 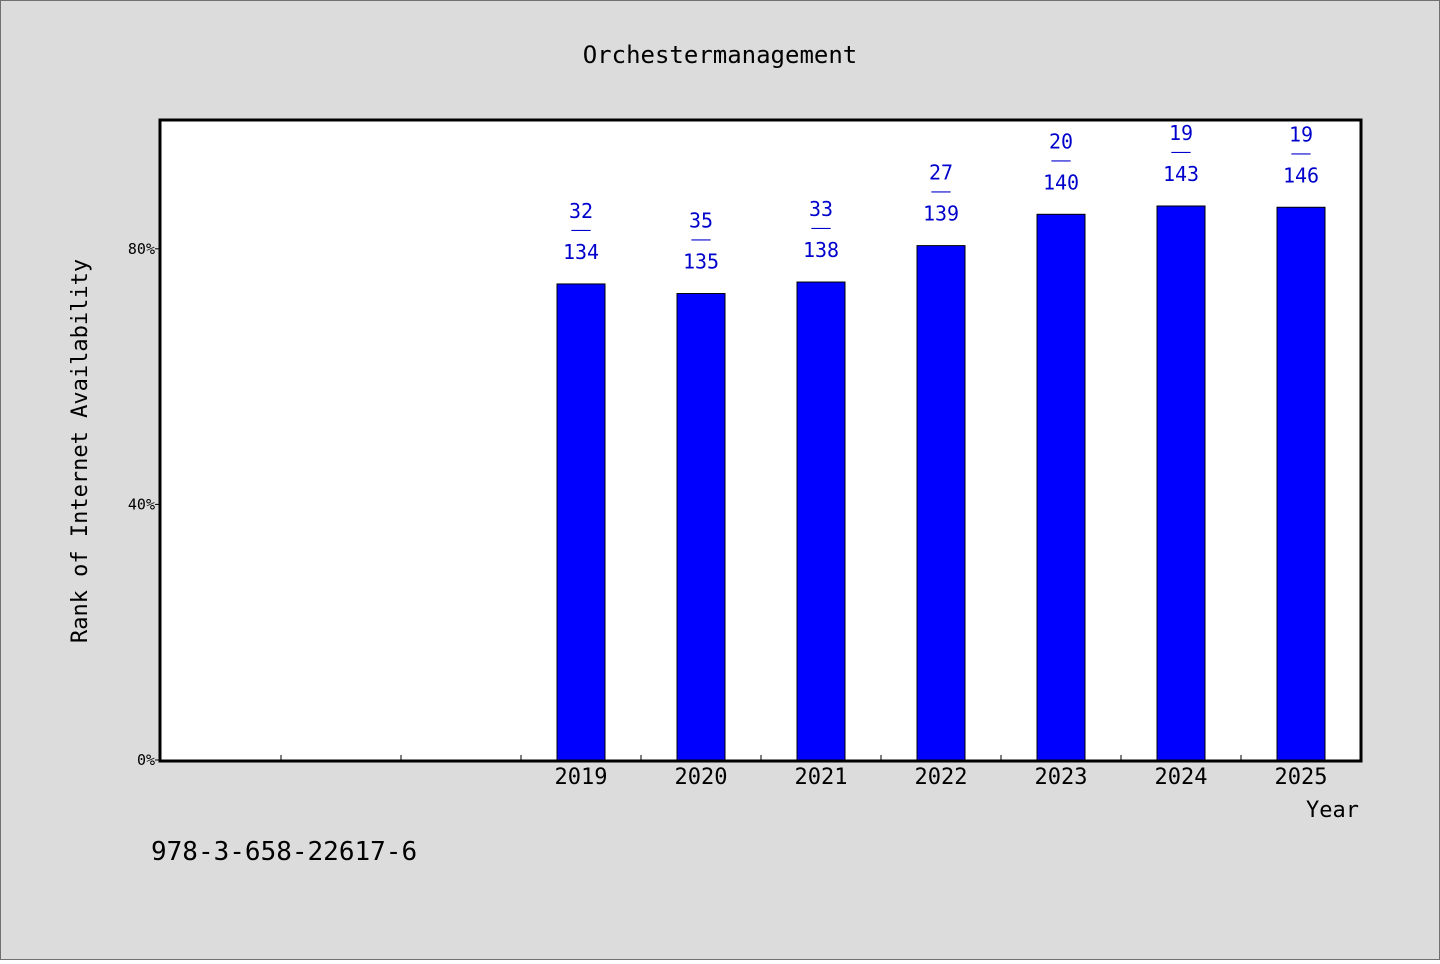 I want to click on x-tick-label: 2024, so click(x=1181, y=777).